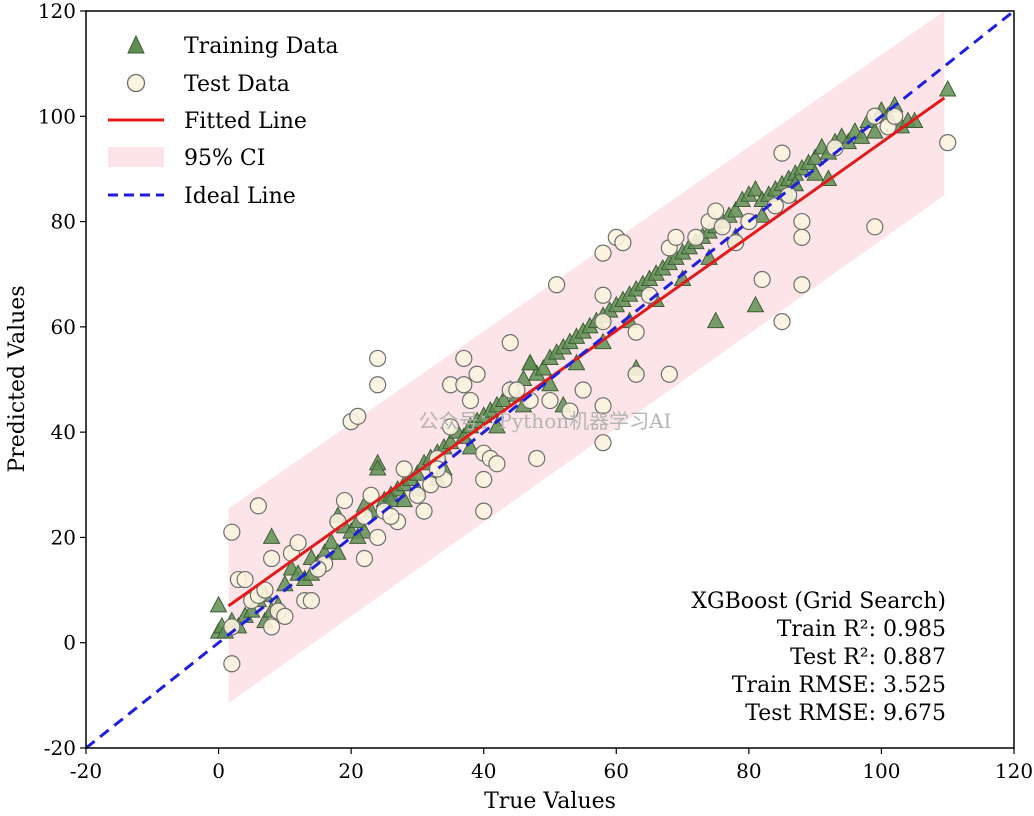  I want to click on legend-fitted-label: Fitted Line, so click(245, 121).